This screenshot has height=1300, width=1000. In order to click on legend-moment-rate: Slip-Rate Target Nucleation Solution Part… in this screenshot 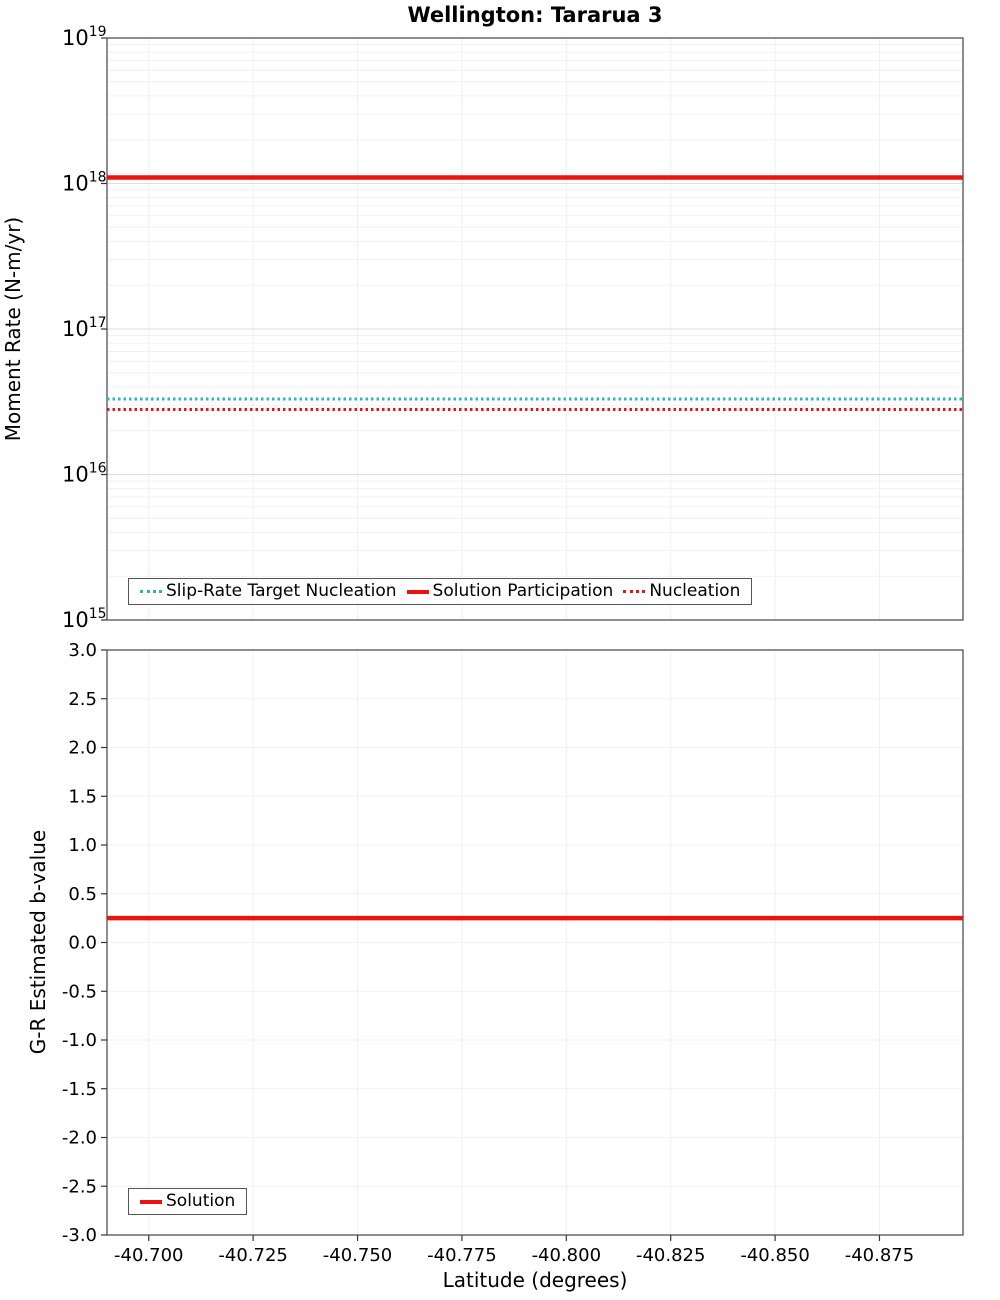, I will do `click(440, 591)`.